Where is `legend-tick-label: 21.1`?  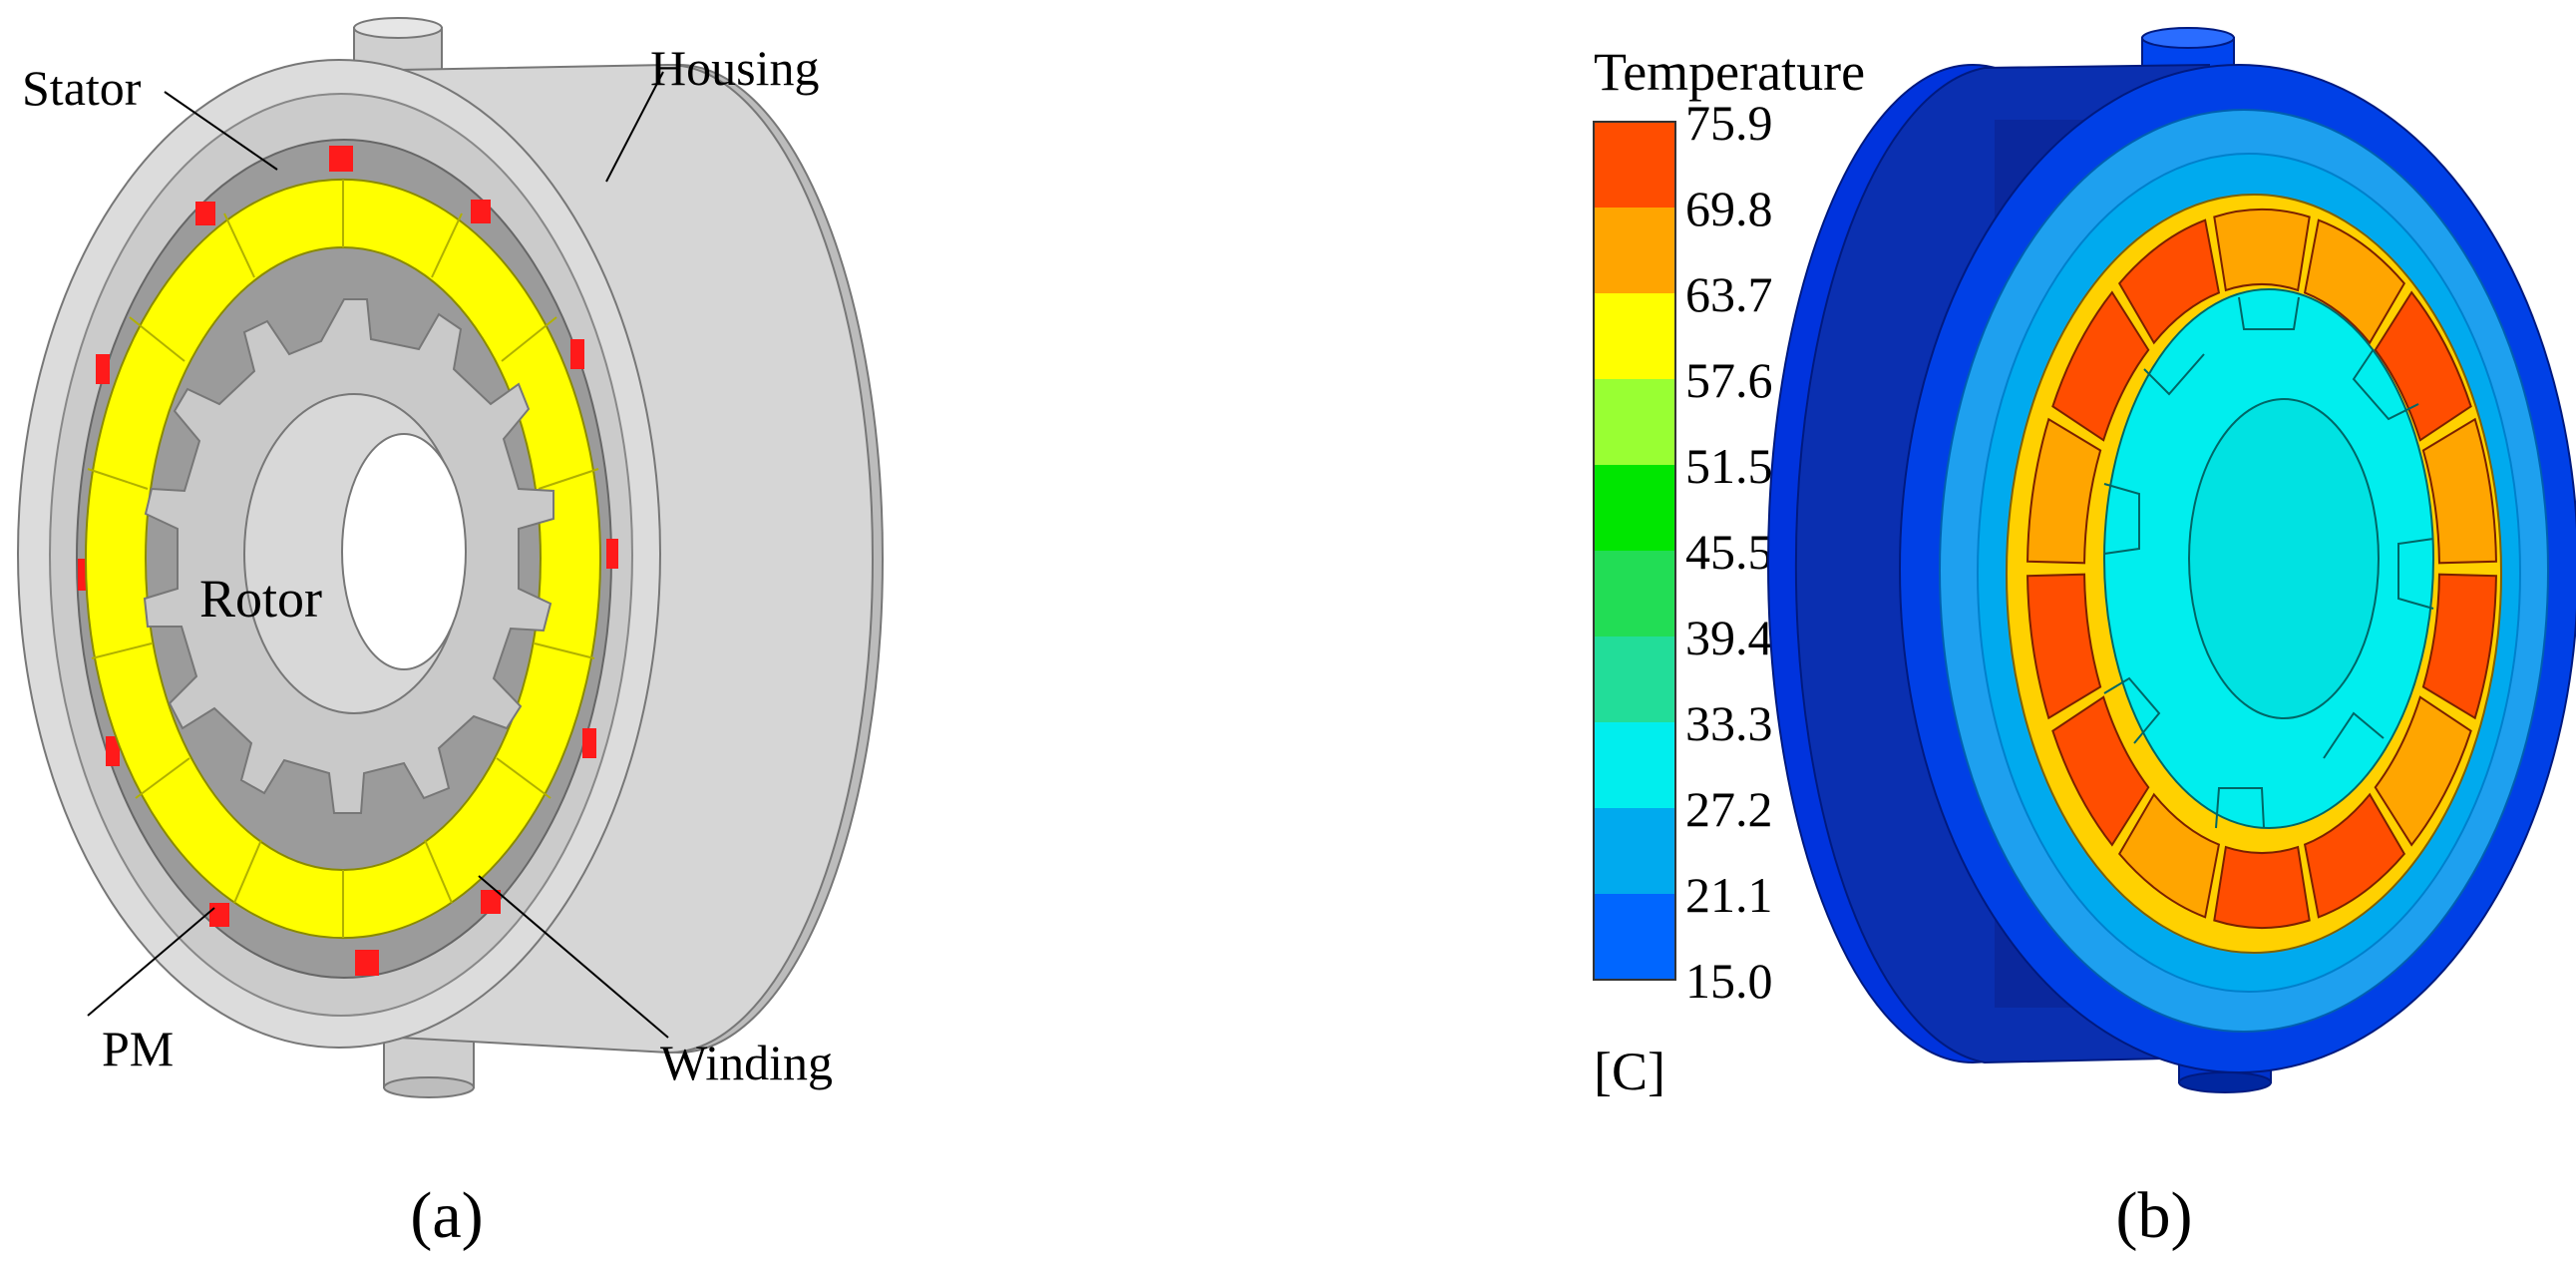 legend-tick-label: 21.1 is located at coordinates (1729, 895).